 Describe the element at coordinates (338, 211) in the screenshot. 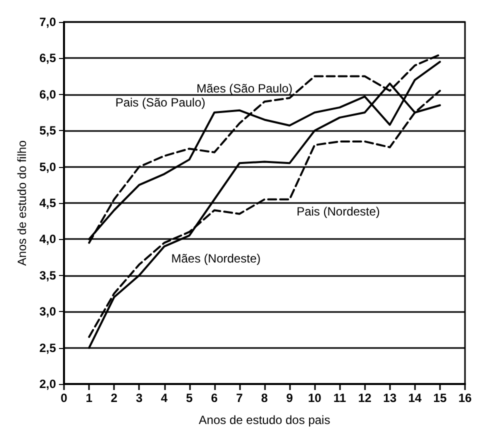

I see `series-label: Pais (Nordeste)` at that location.